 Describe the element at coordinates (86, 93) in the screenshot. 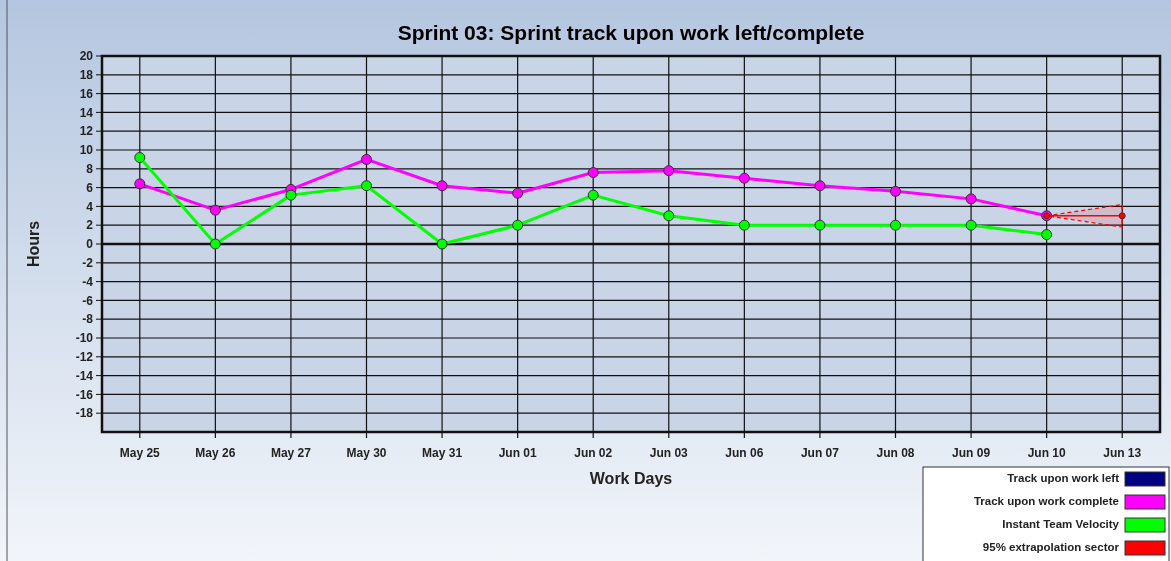

I see `y-tick-label: 16` at that location.